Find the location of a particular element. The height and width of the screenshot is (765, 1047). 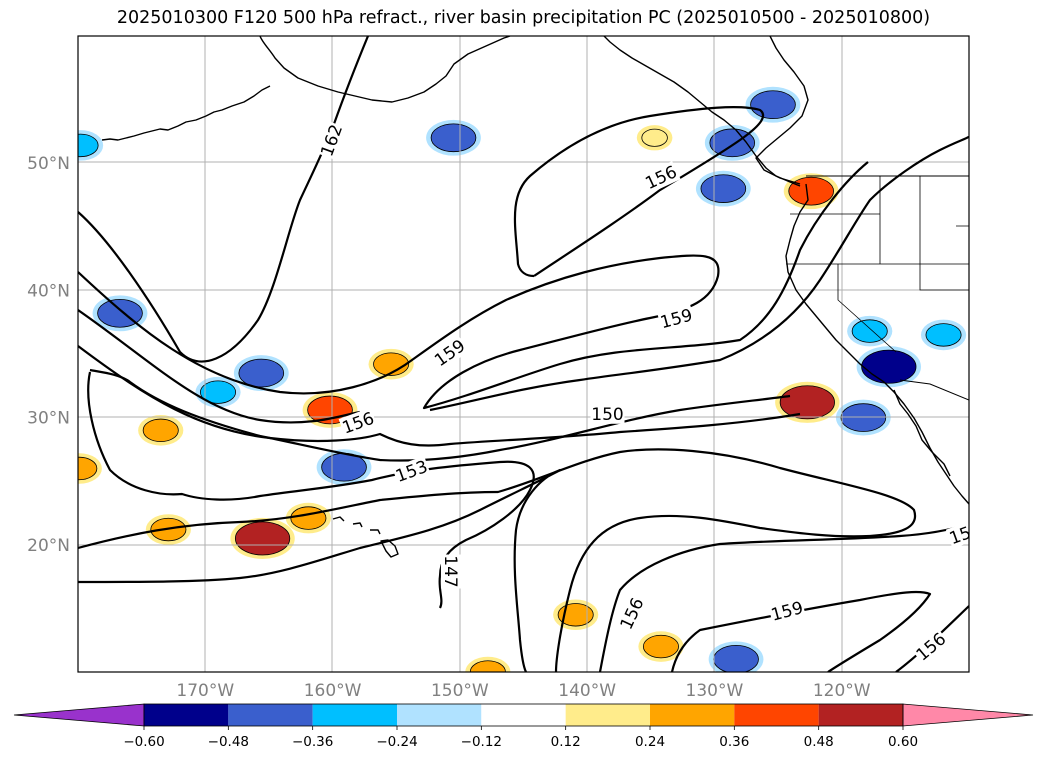

lat-label-50N: 50°N is located at coordinates (48, 164).